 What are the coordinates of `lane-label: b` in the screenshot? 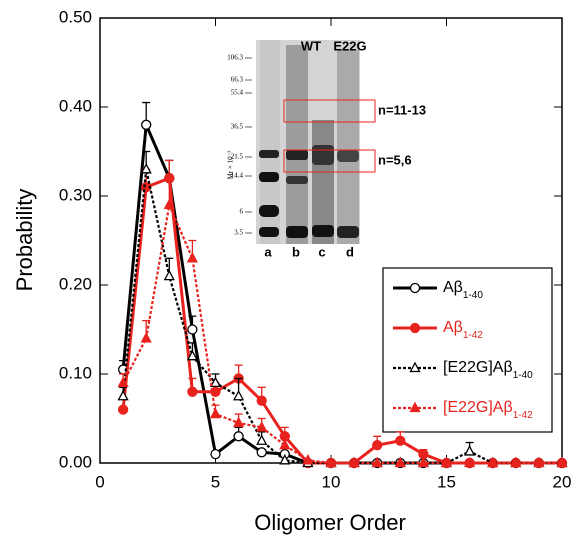 It's located at (296, 251).